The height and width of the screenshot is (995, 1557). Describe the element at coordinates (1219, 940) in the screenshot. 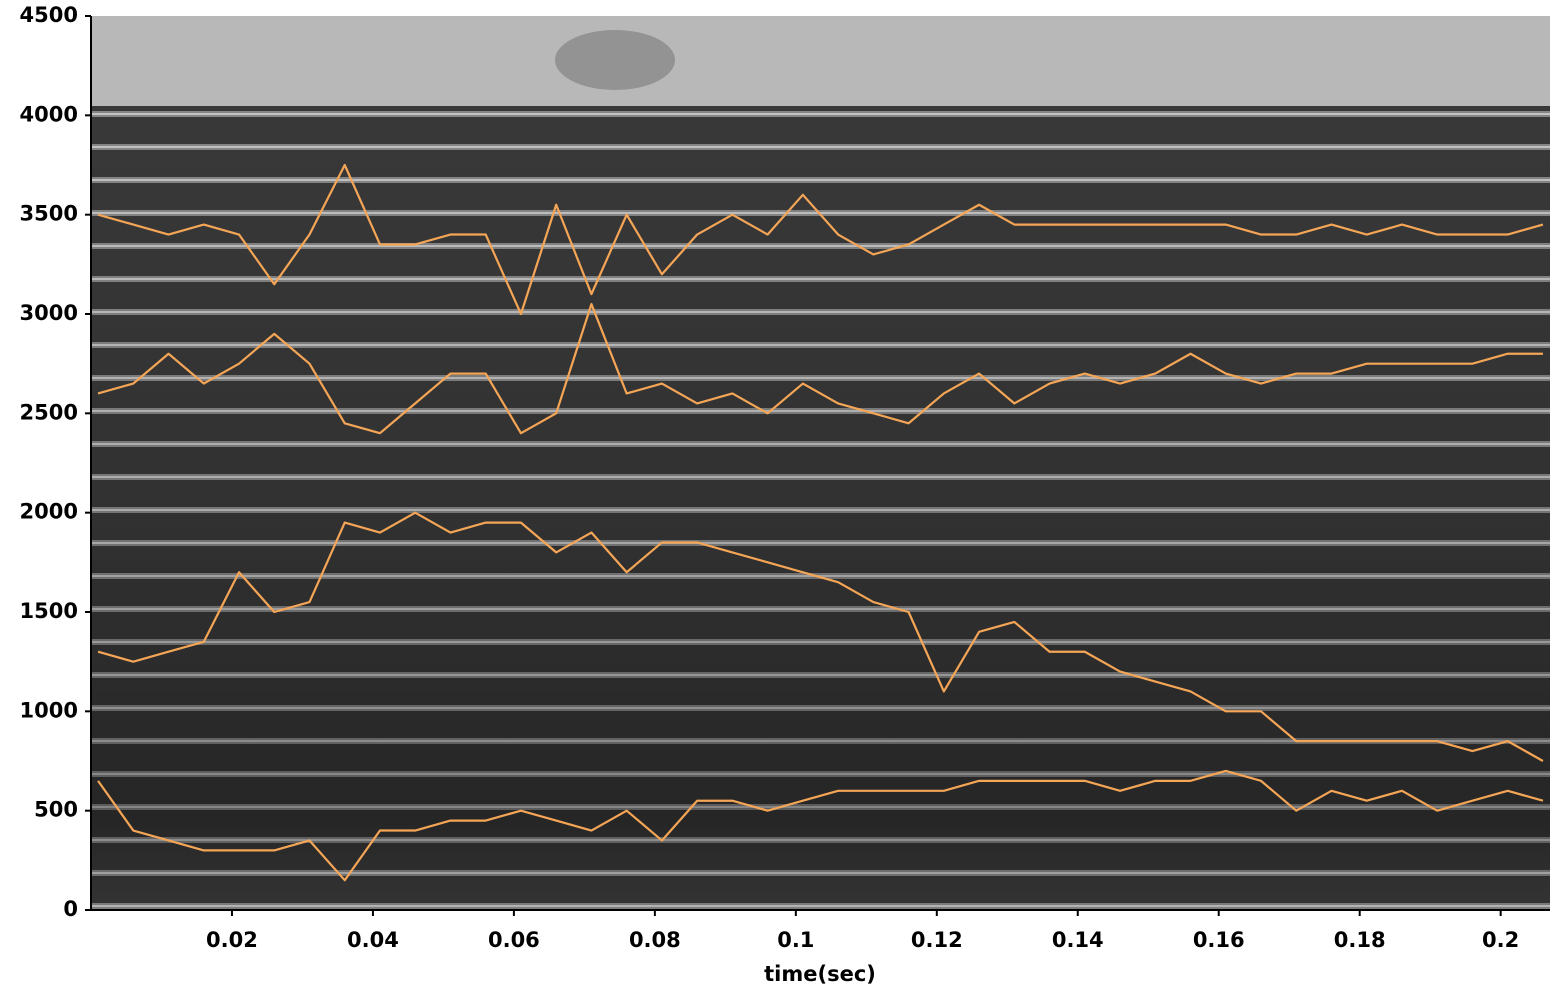

I see `x-tick-label: 0.16` at that location.